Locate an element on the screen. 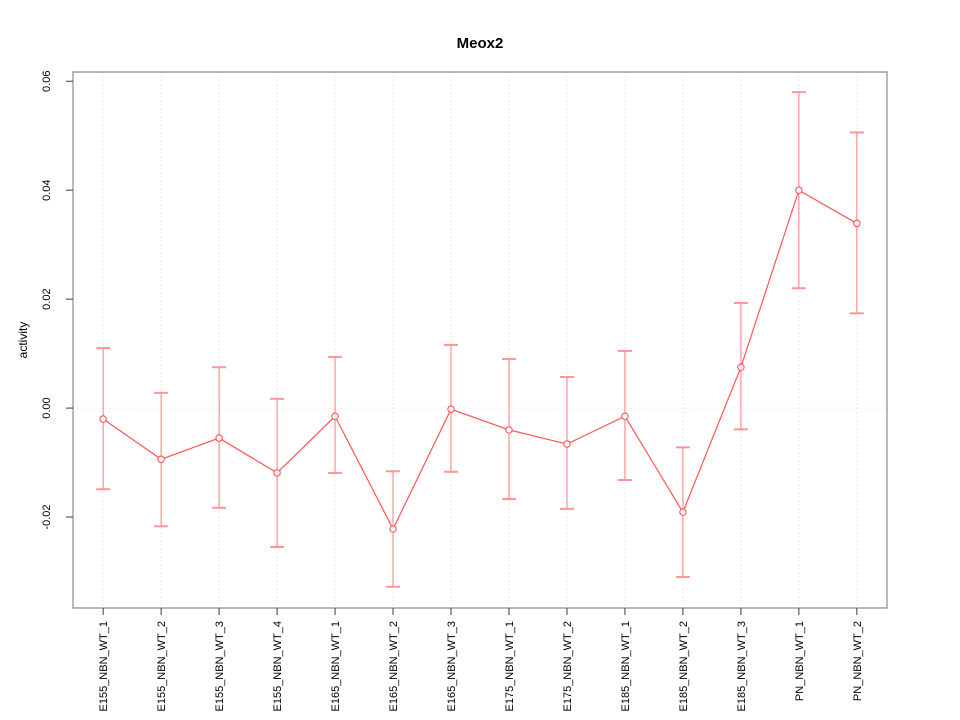 This screenshot has height=720, width=960. x-tick-label: PN_NBN_WT_1 is located at coordinates (800, 661).